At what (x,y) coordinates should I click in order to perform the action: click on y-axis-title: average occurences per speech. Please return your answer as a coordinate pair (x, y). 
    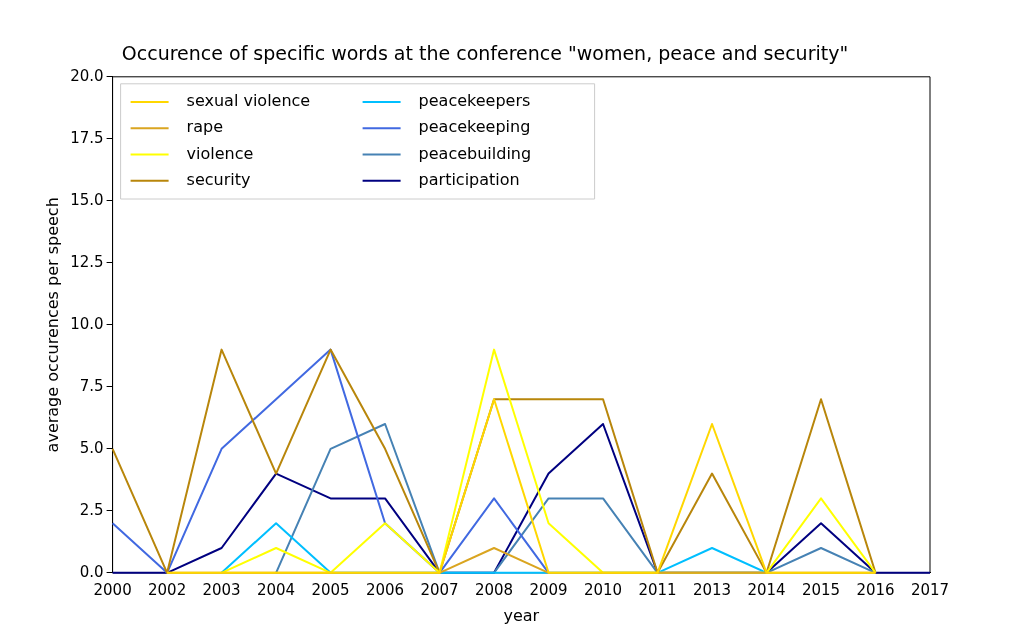
    Looking at the image, I should click on (52, 325).